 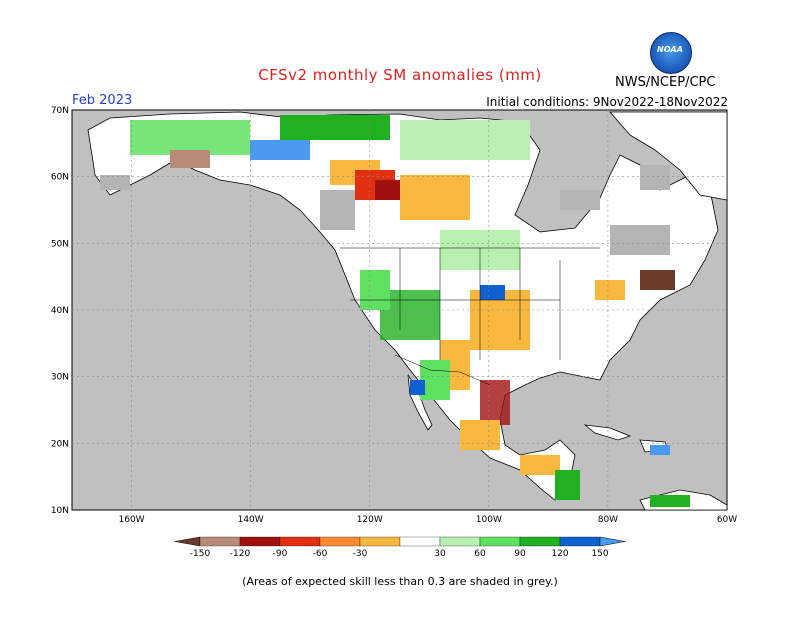 What do you see at coordinates (240, 554) in the screenshot?
I see `colorbar-label: -120` at bounding box center [240, 554].